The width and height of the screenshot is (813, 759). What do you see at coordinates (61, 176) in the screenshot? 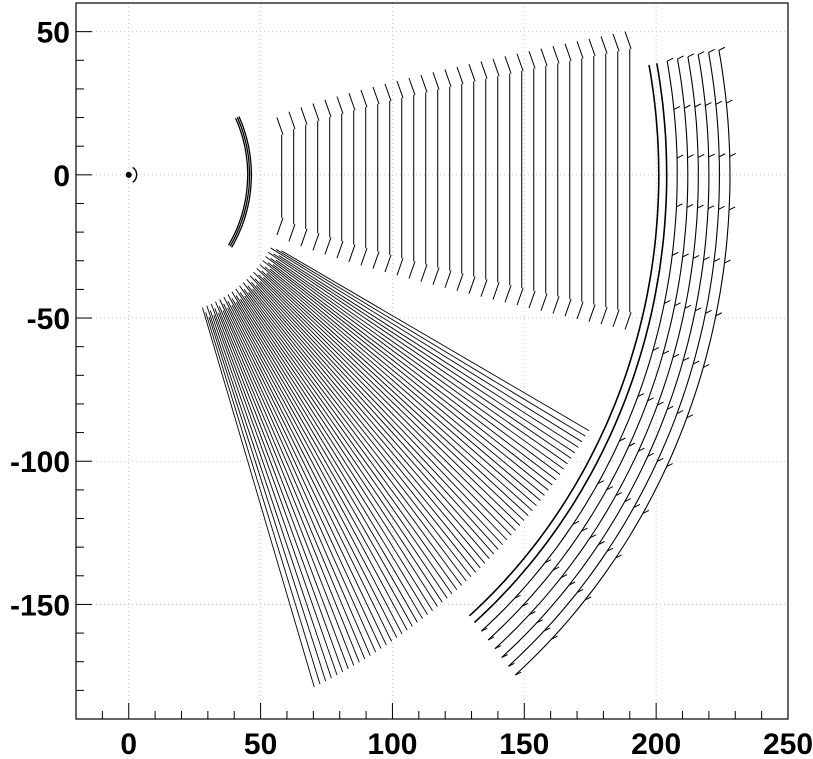
I see `y-tick-label: 0` at bounding box center [61, 176].